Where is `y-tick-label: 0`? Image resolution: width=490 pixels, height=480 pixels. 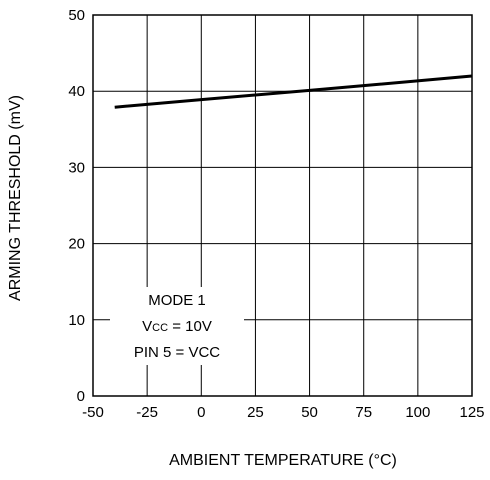
y-tick-label: 0 is located at coordinates (81, 396).